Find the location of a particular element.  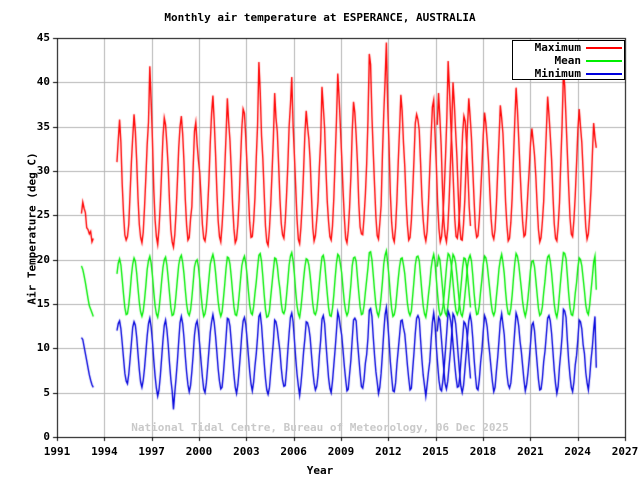

x-tick-label: 2015 is located at coordinates (435, 451).